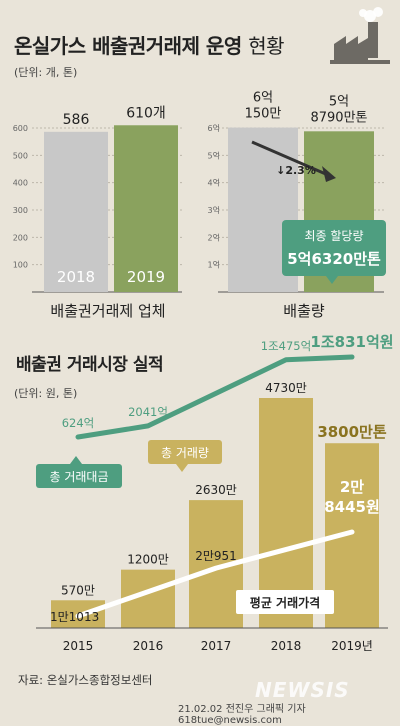 The width and height of the screenshot is (400, 726). Describe the element at coordinates (352, 646) in the screenshot. I see `x-tick-label: 2019년` at that location.